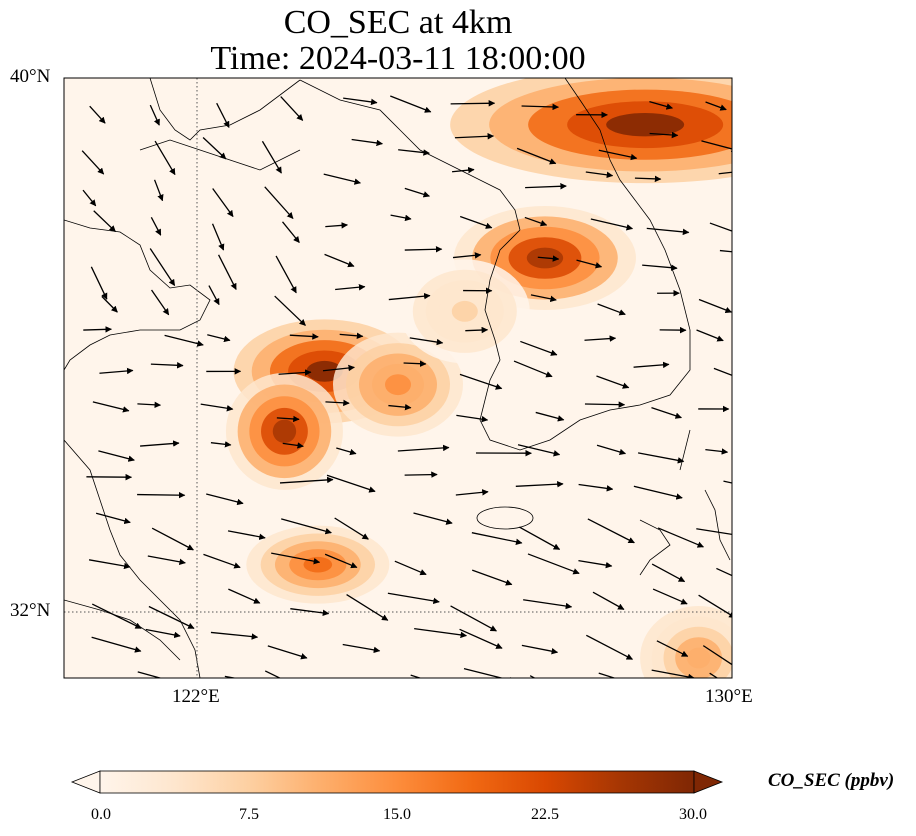 This screenshot has height=836, width=916. Describe the element at coordinates (101, 814) in the screenshot. I see `colorbar-tick: 0.0` at that location.